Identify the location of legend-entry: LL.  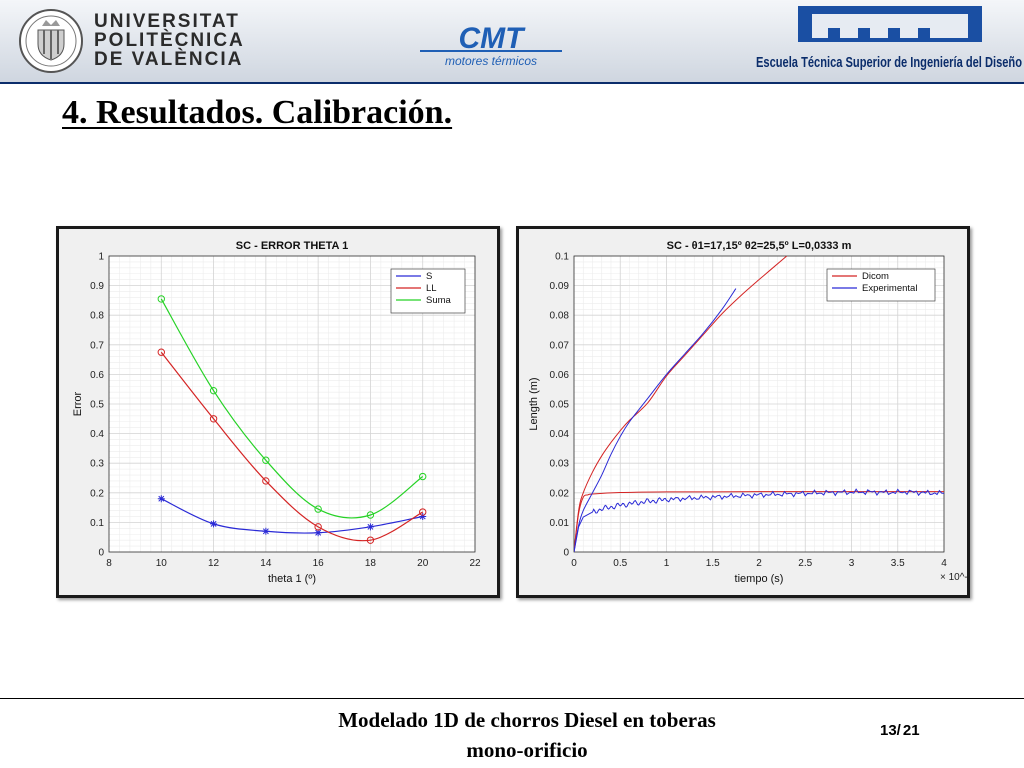
(431, 288).